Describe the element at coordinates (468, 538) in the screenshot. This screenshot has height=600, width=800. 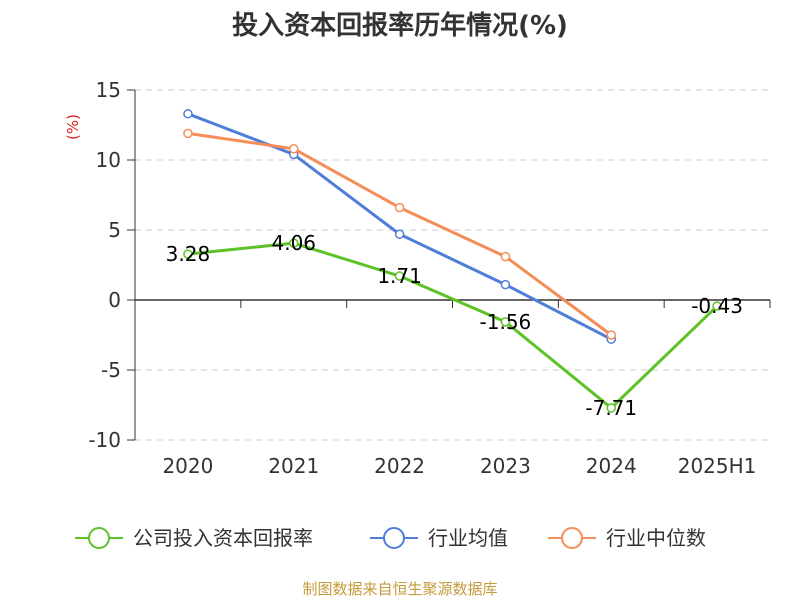
I see `legend-label-1: 行业均值` at that location.